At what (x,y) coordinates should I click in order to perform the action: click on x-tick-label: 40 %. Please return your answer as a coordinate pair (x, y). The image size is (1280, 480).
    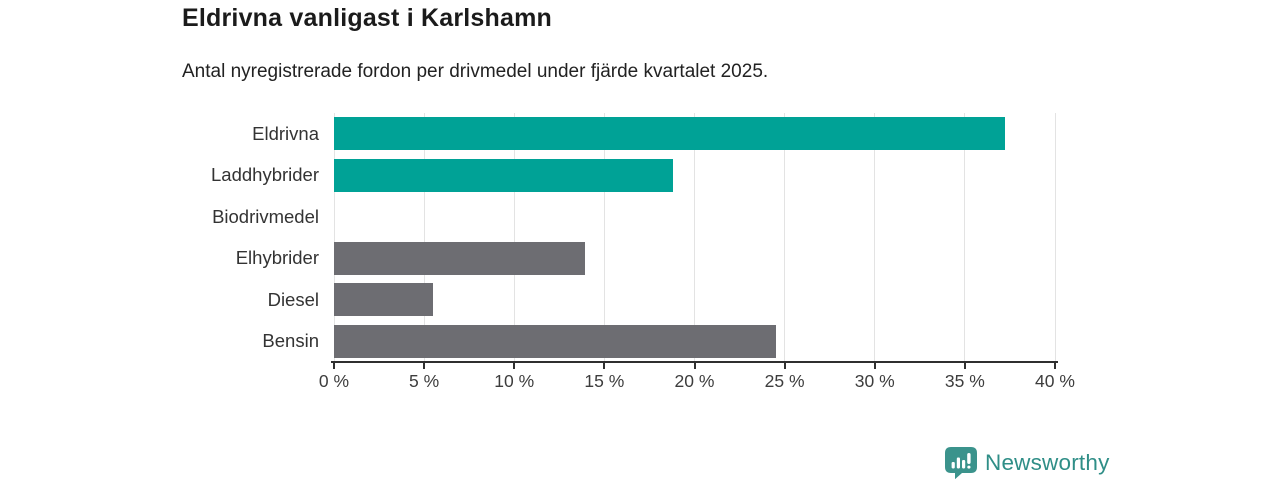
    Looking at the image, I should click on (1055, 381).